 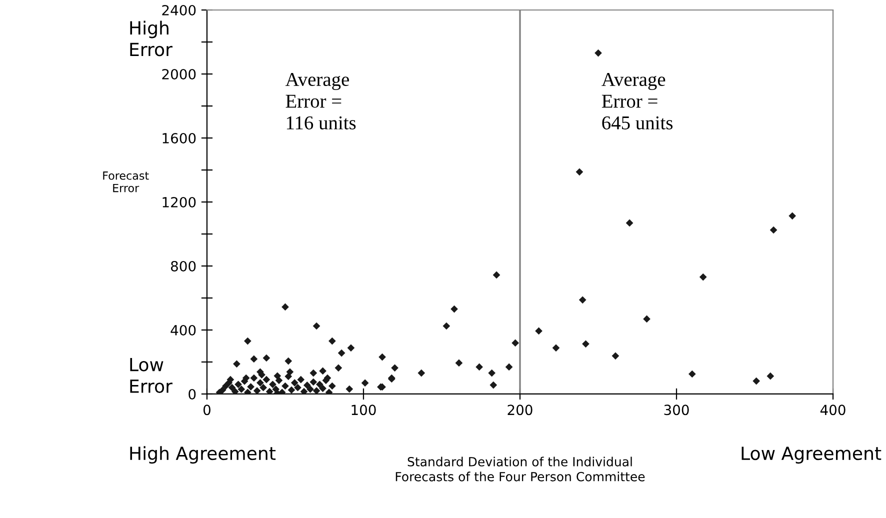 What do you see at coordinates (179, 10) in the screenshot?
I see `y-tick-label: 2400` at bounding box center [179, 10].